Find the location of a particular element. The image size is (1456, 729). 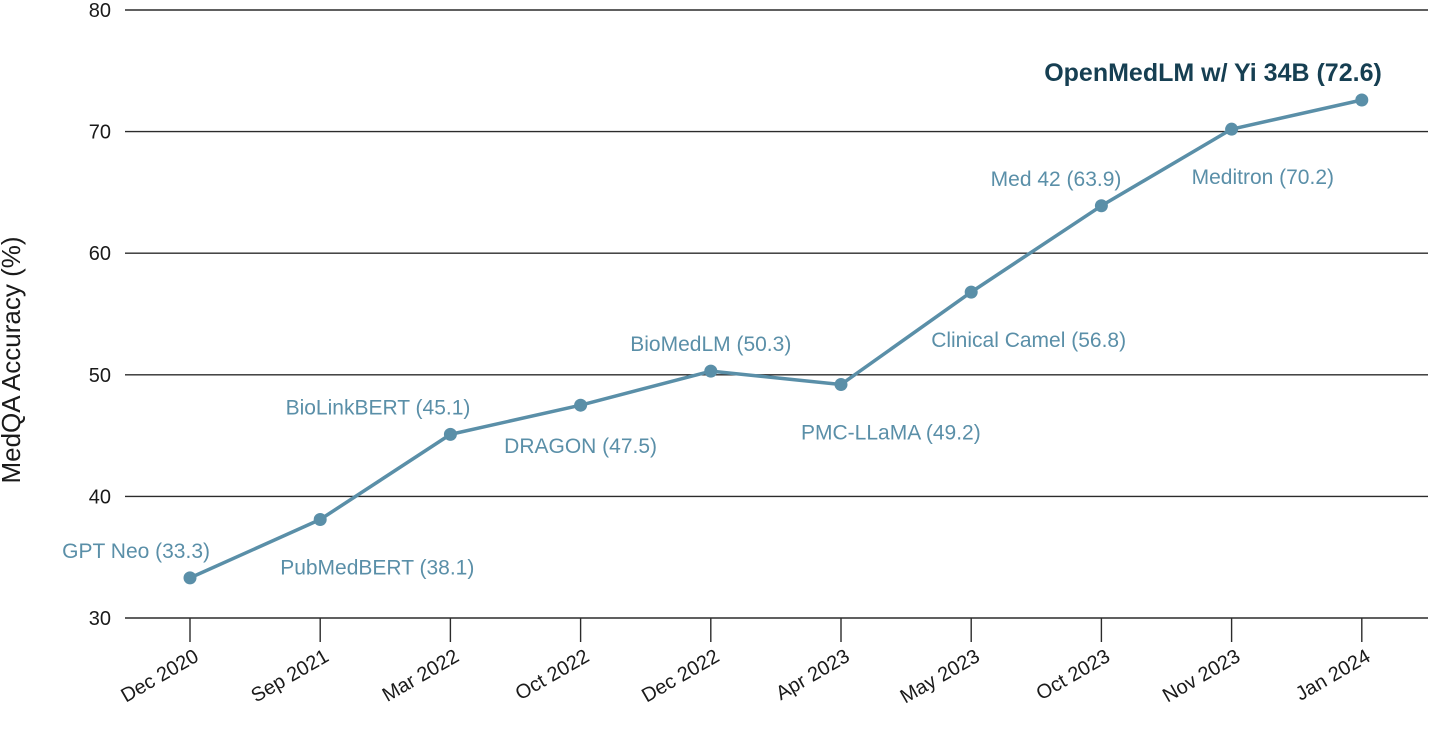

data-label: PMC-LLaMA (49.2) is located at coordinates (891, 433).